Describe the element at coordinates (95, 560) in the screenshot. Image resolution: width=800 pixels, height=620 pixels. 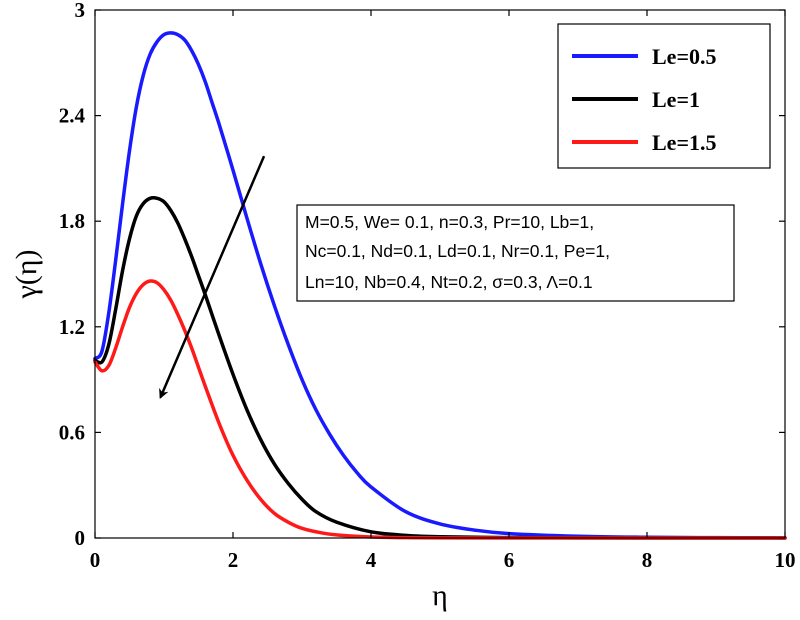
I see `x-tick-label-0: 0` at that location.